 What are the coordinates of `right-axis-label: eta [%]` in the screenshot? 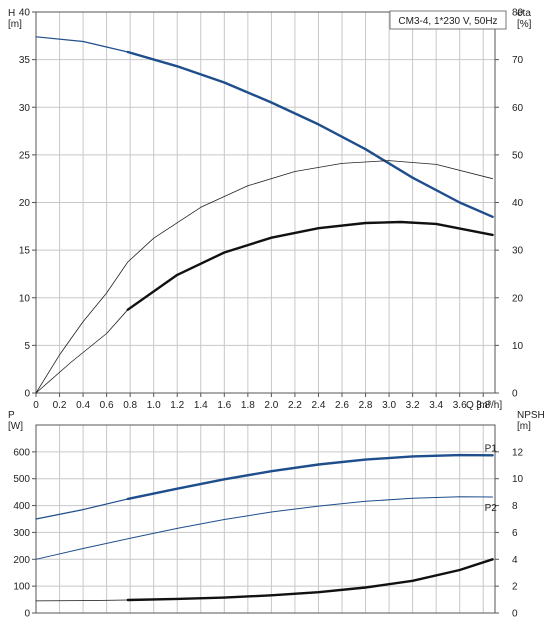 It's located at (524, 19).